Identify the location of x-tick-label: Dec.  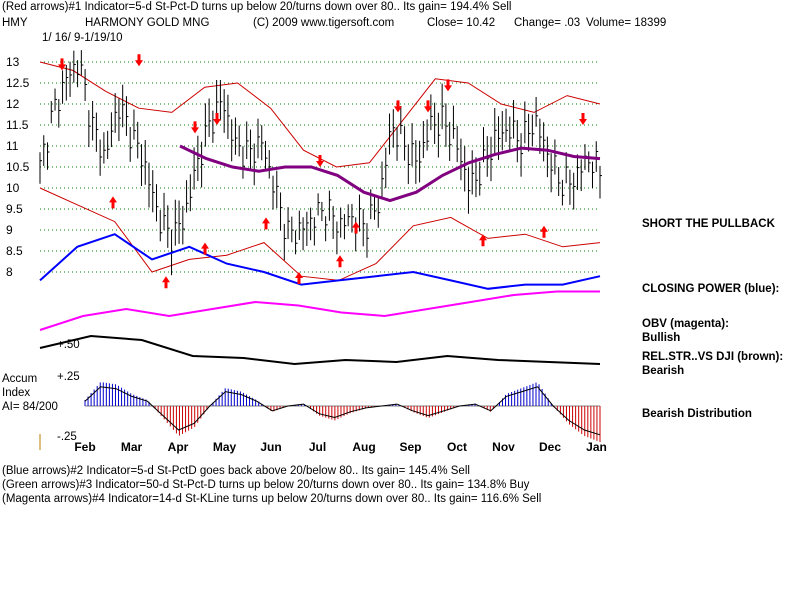
(550, 447).